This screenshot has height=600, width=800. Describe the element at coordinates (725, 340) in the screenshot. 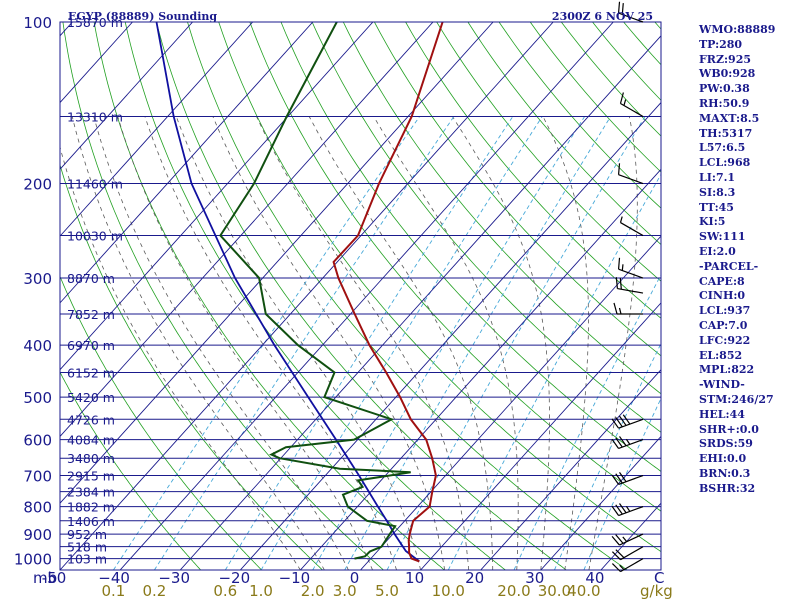

I see `index-item: LFC:922` at that location.